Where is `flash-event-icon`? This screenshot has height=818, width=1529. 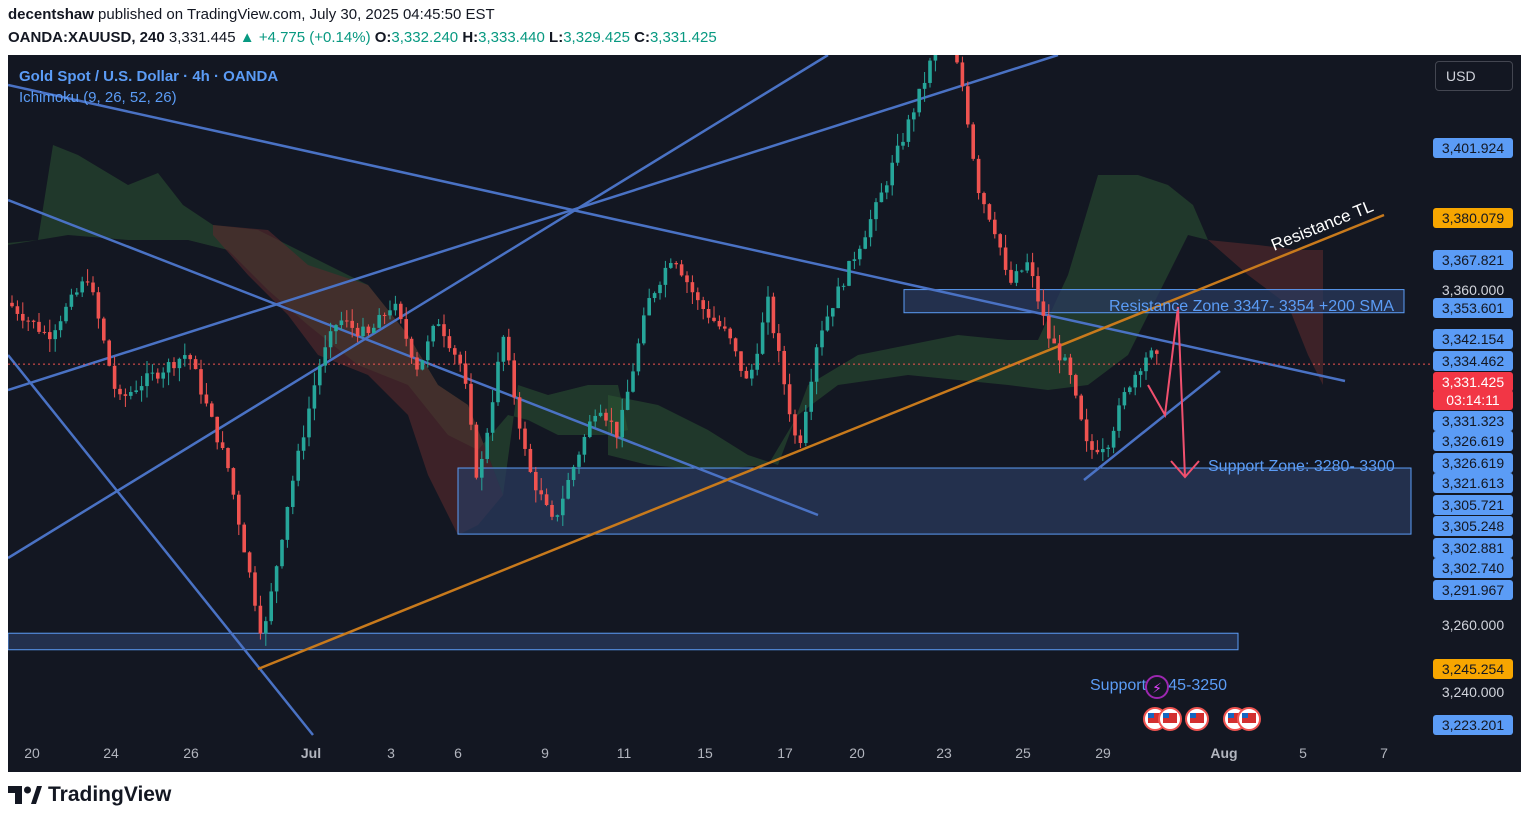 flash-event-icon is located at coordinates (1157, 687).